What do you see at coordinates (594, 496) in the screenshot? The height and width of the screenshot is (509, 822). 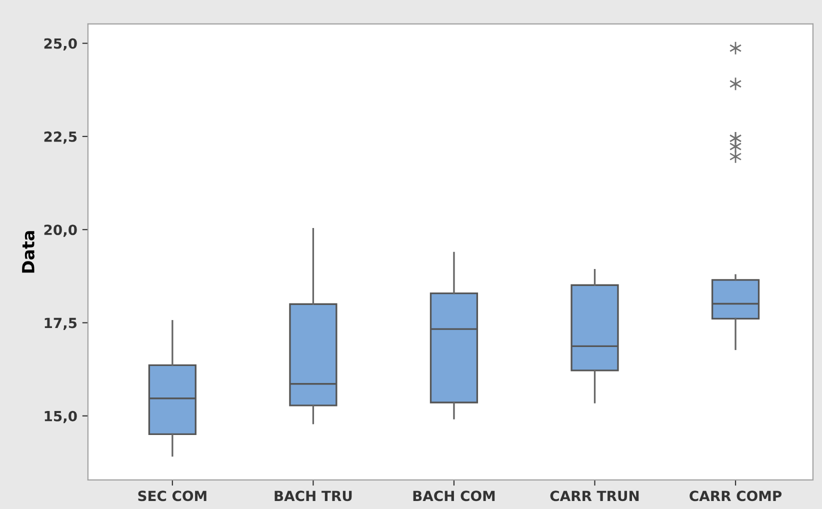 I see `x-tick-label: CARR TRUN` at bounding box center [594, 496].